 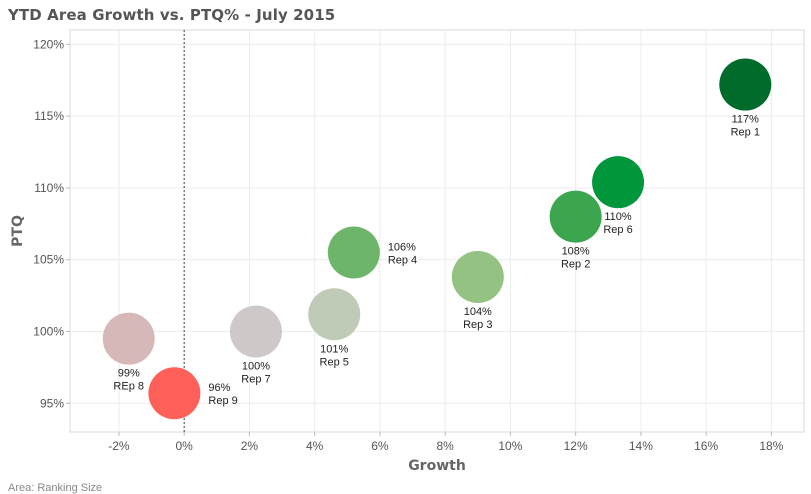 I want to click on x-axis-ticks: -2% 0% 2% 4% 6% 8% 10% 12% 14% 16% 18%, so click(x=446, y=442).